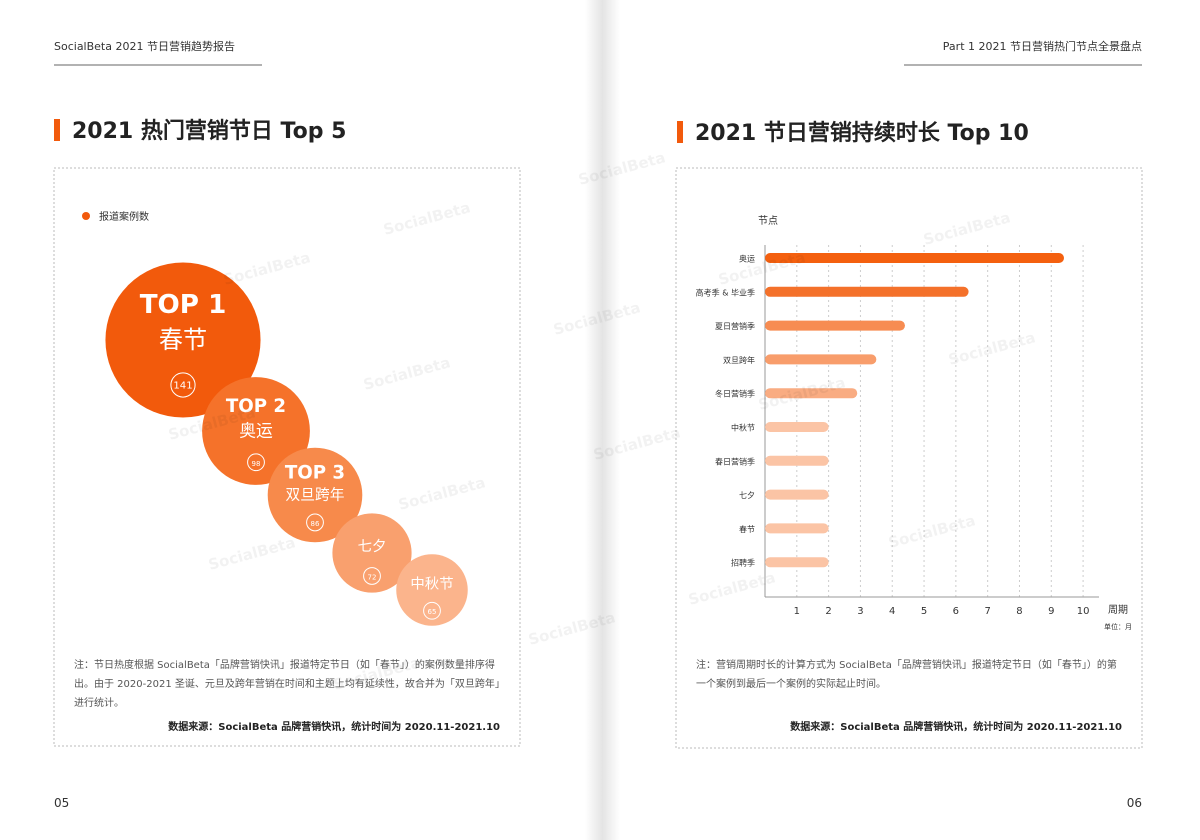 This screenshot has width=1200, height=840. I want to click on x-tick-label: 7, so click(987, 611).